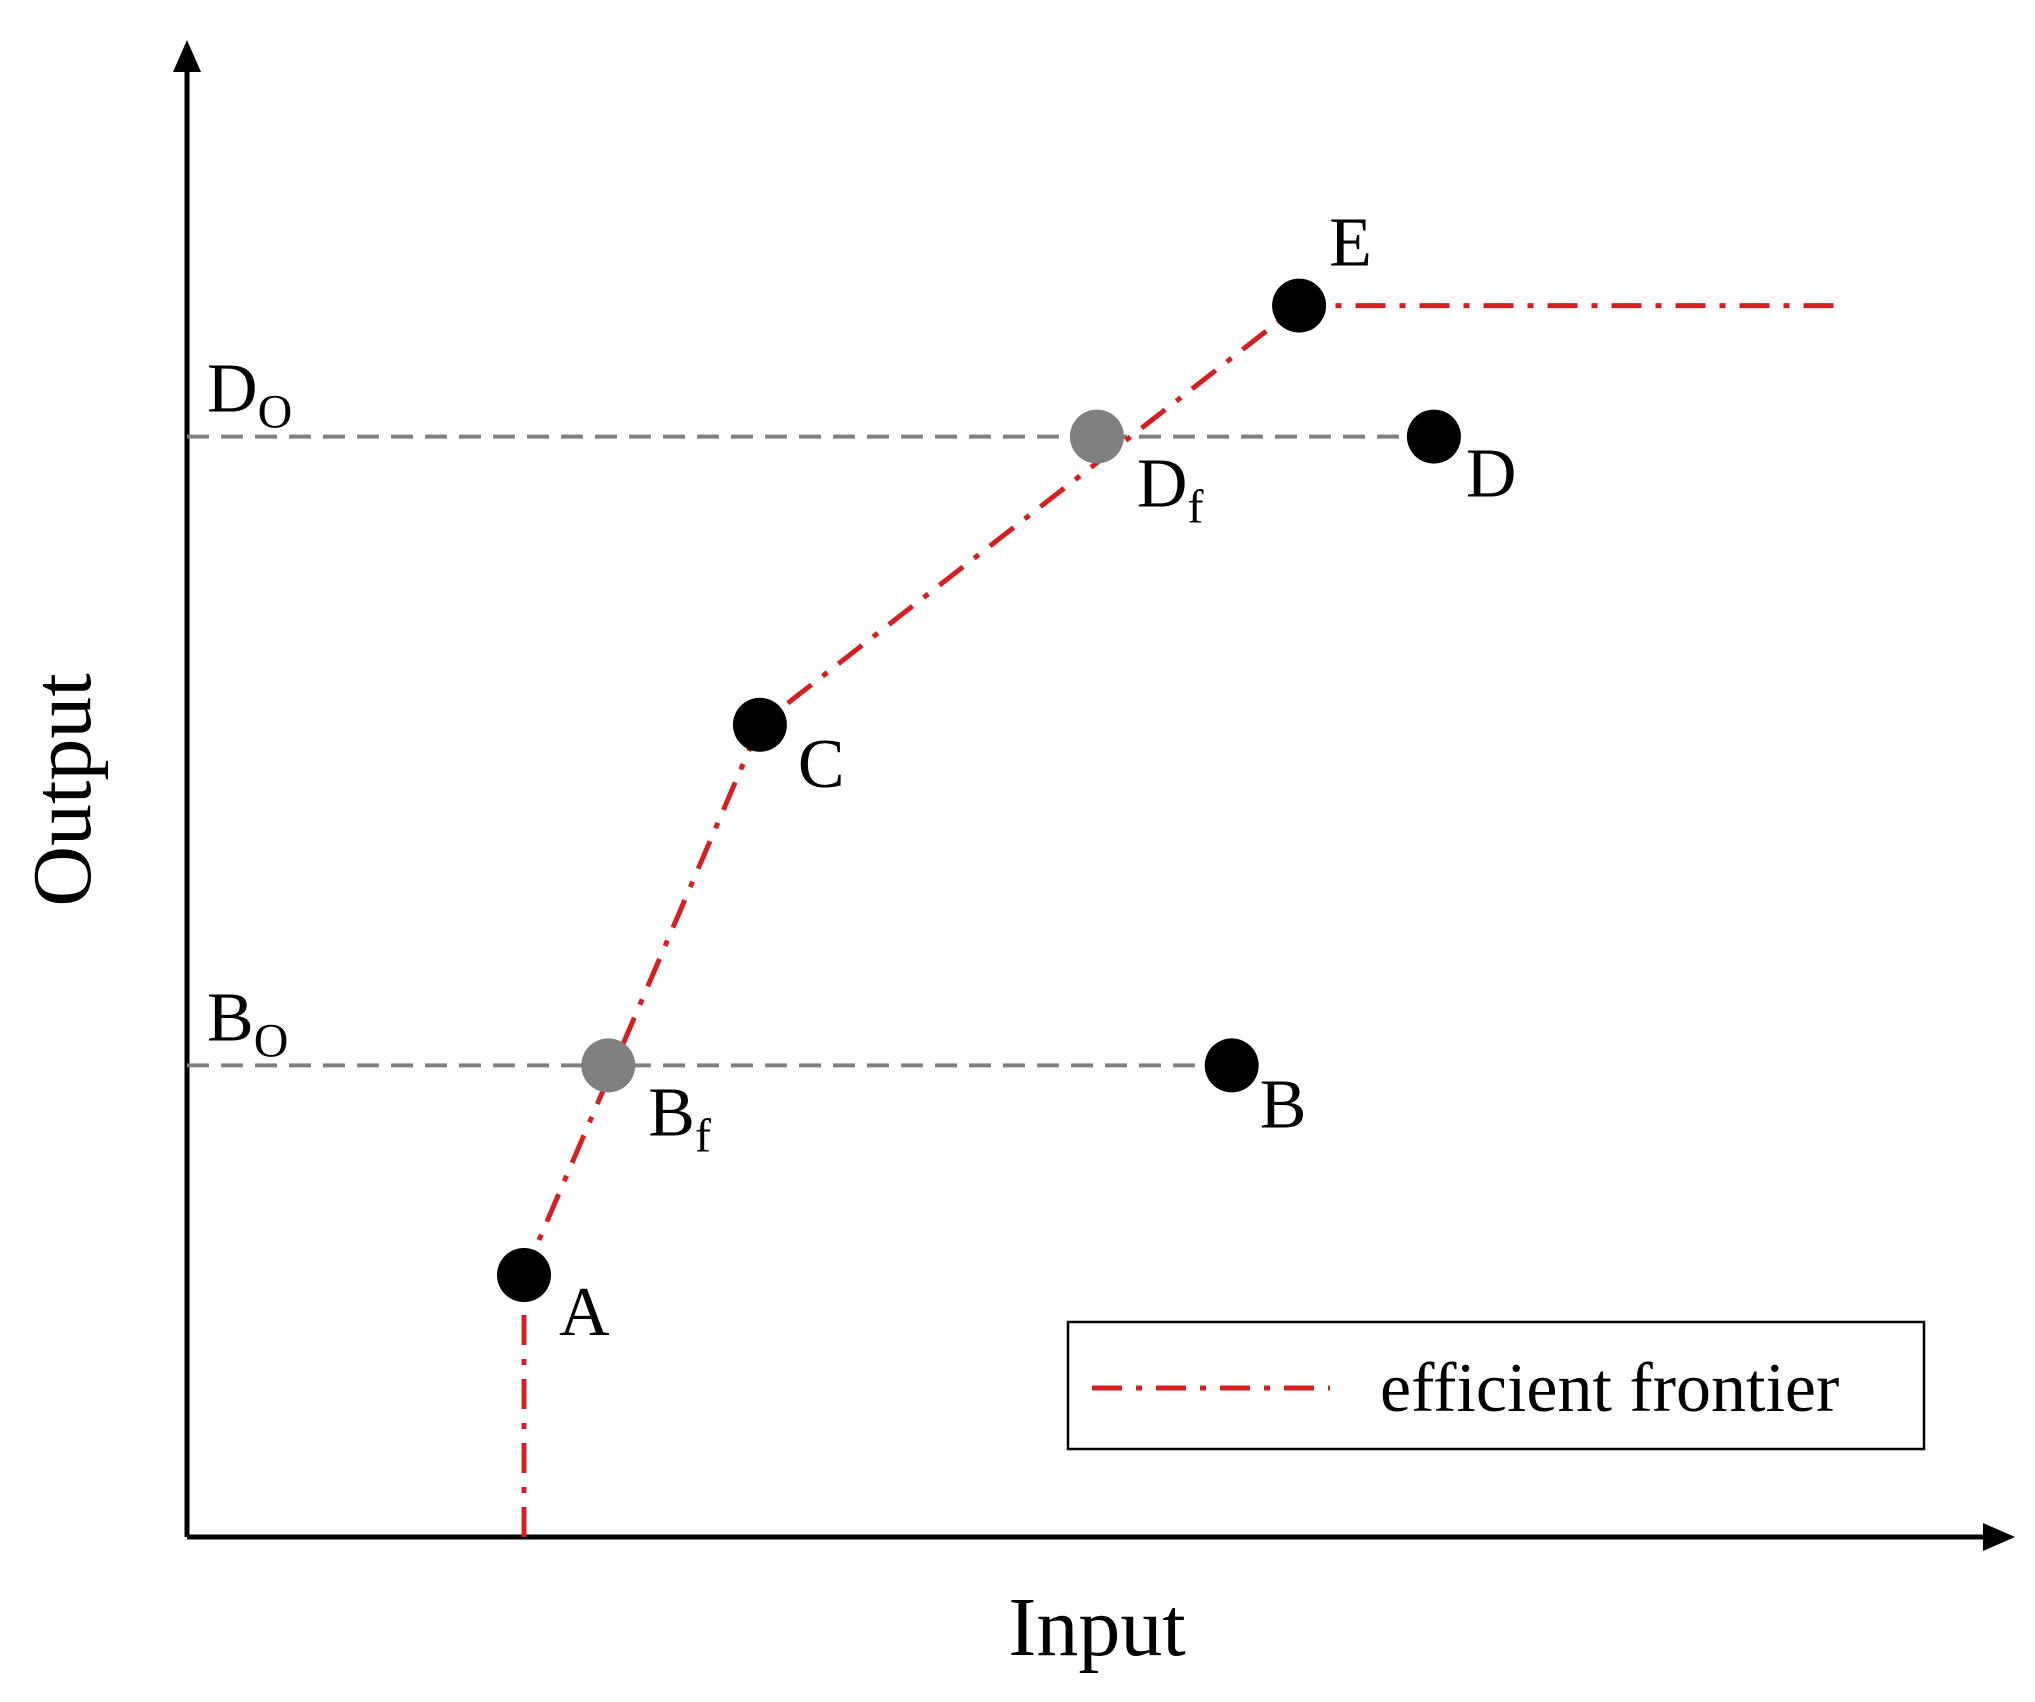  Describe the element at coordinates (1999, 1537) in the screenshot. I see `x-axis-arrowhead` at that location.